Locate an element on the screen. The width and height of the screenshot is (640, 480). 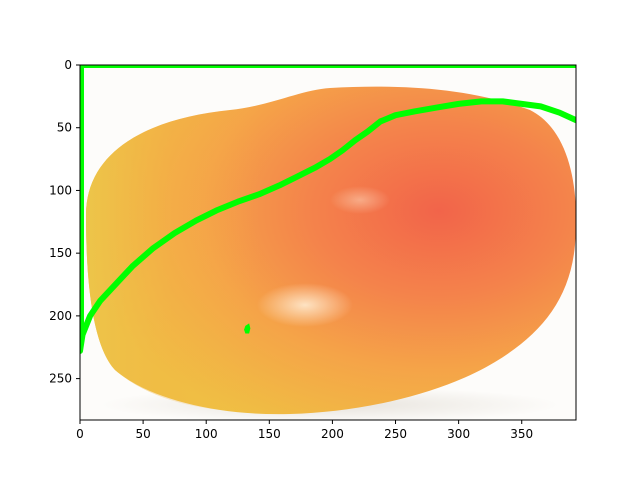
overlay-blob is located at coordinates (247, 328).